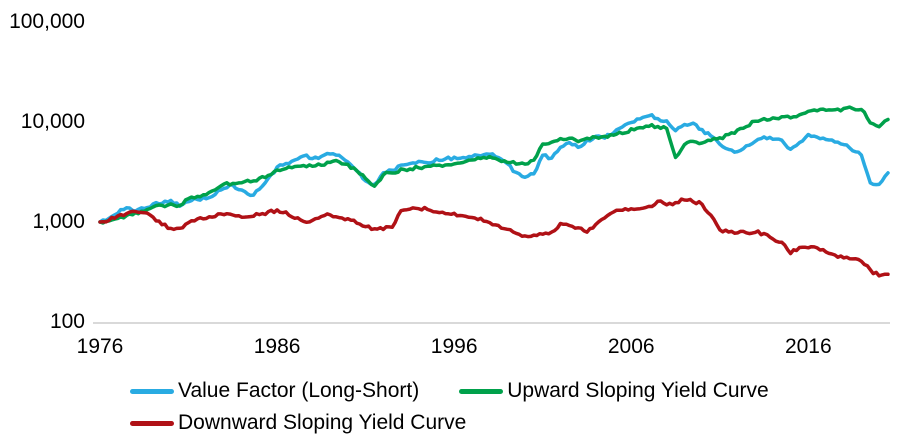 The height and width of the screenshot is (444, 900). What do you see at coordinates (322, 422) in the screenshot?
I see `legend-label: Downward Sloping Yield Curve` at bounding box center [322, 422].